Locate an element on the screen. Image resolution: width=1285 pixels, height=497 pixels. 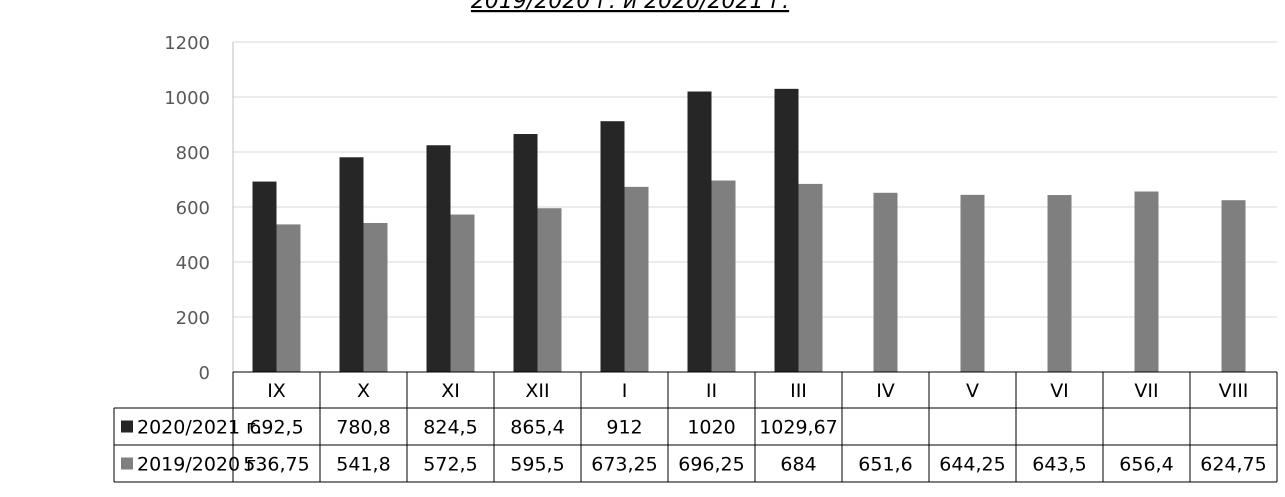
y-axis: 0 200 400 600 800 1000 1200 is located at coordinates (199, 208).